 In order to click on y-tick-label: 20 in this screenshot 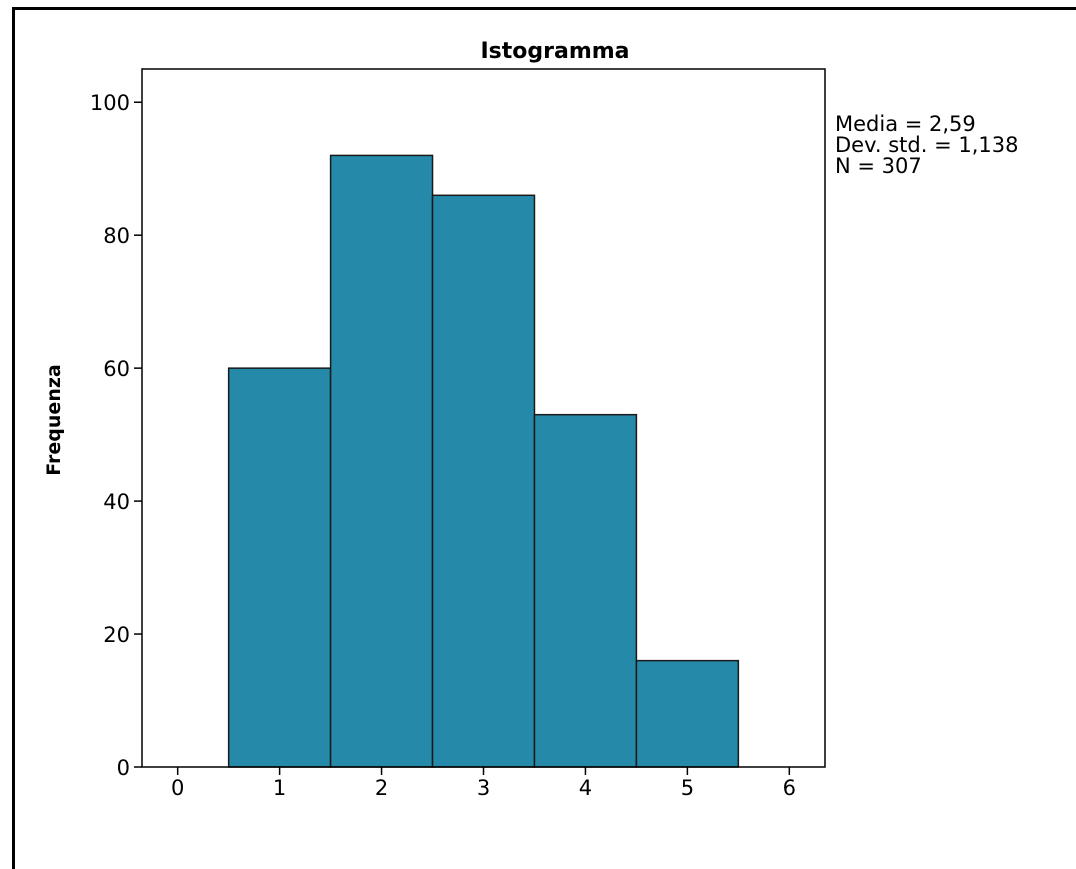, I will do `click(116, 635)`.